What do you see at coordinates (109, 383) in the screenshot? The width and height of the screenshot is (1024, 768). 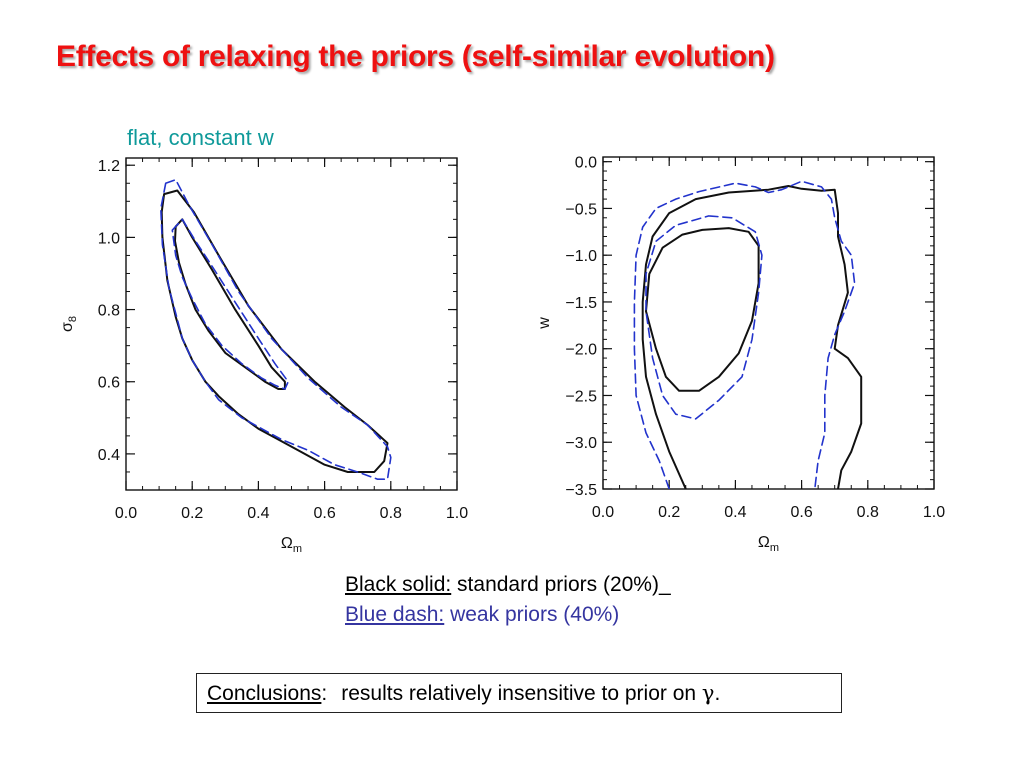 I see `sigma8-y-tick-label: 0.6` at bounding box center [109, 383].